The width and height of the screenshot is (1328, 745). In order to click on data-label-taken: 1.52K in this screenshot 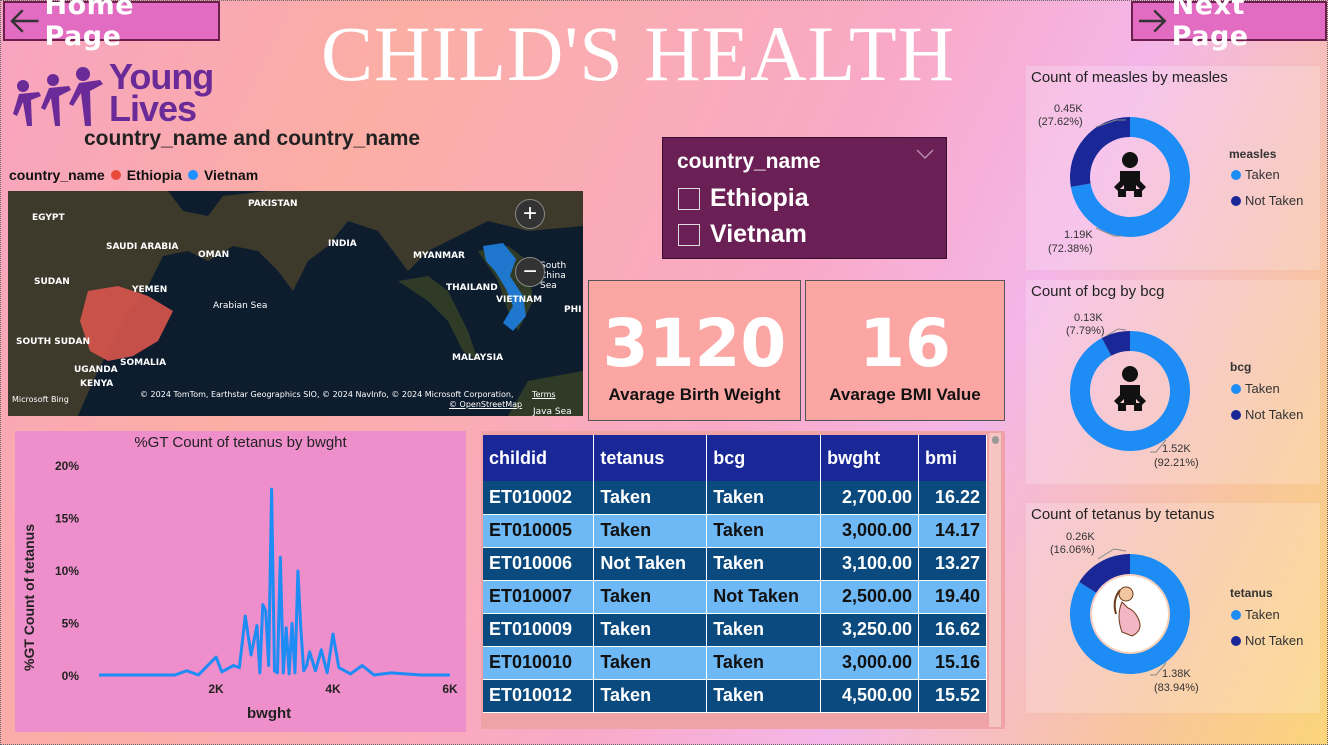, I will do `click(1176, 449)`.